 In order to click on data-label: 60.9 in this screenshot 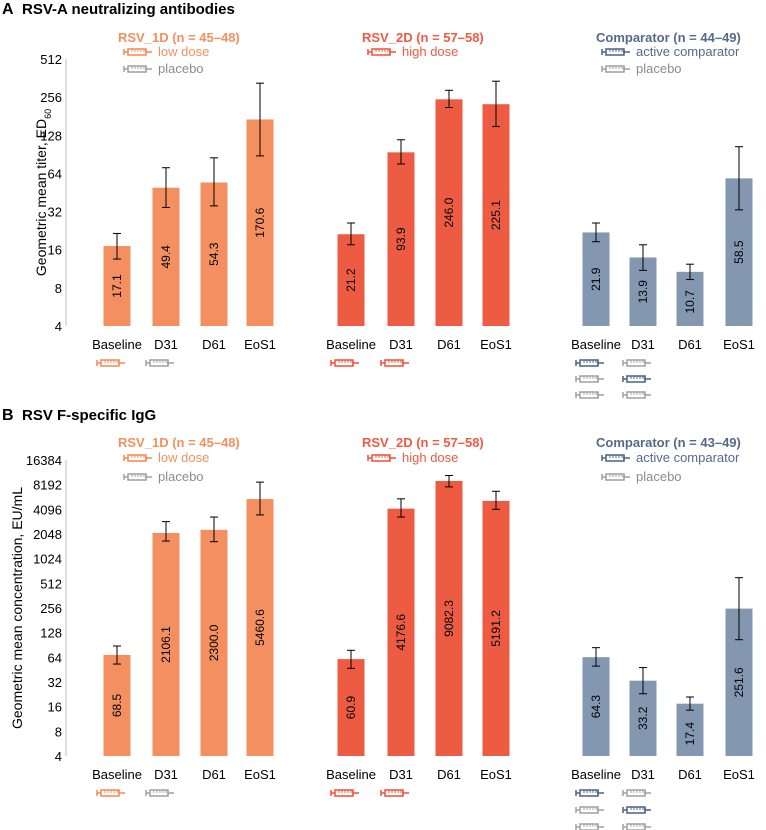, I will do `click(351, 708)`.